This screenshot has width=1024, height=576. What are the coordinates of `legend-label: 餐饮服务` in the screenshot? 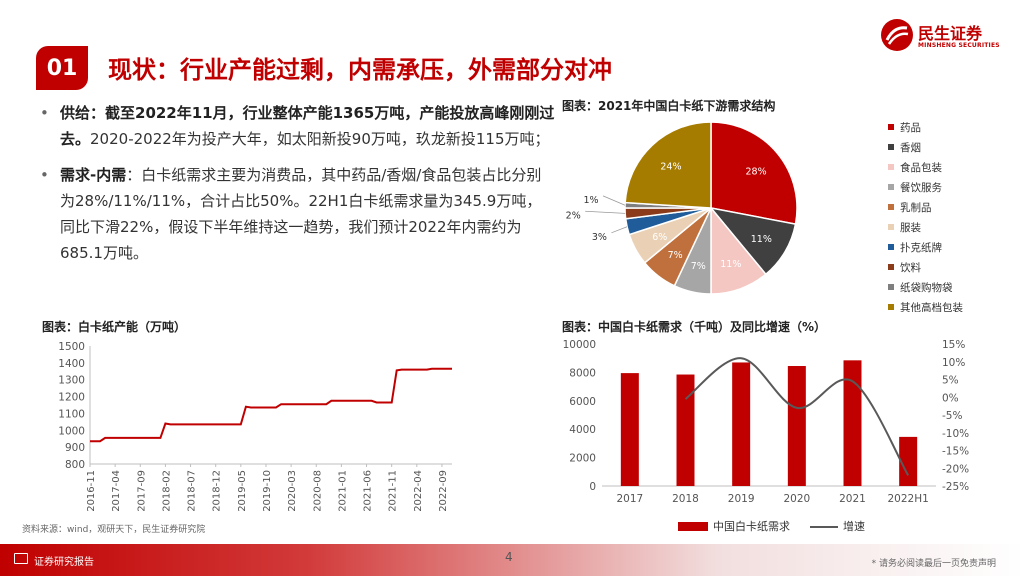 It's located at (921, 187).